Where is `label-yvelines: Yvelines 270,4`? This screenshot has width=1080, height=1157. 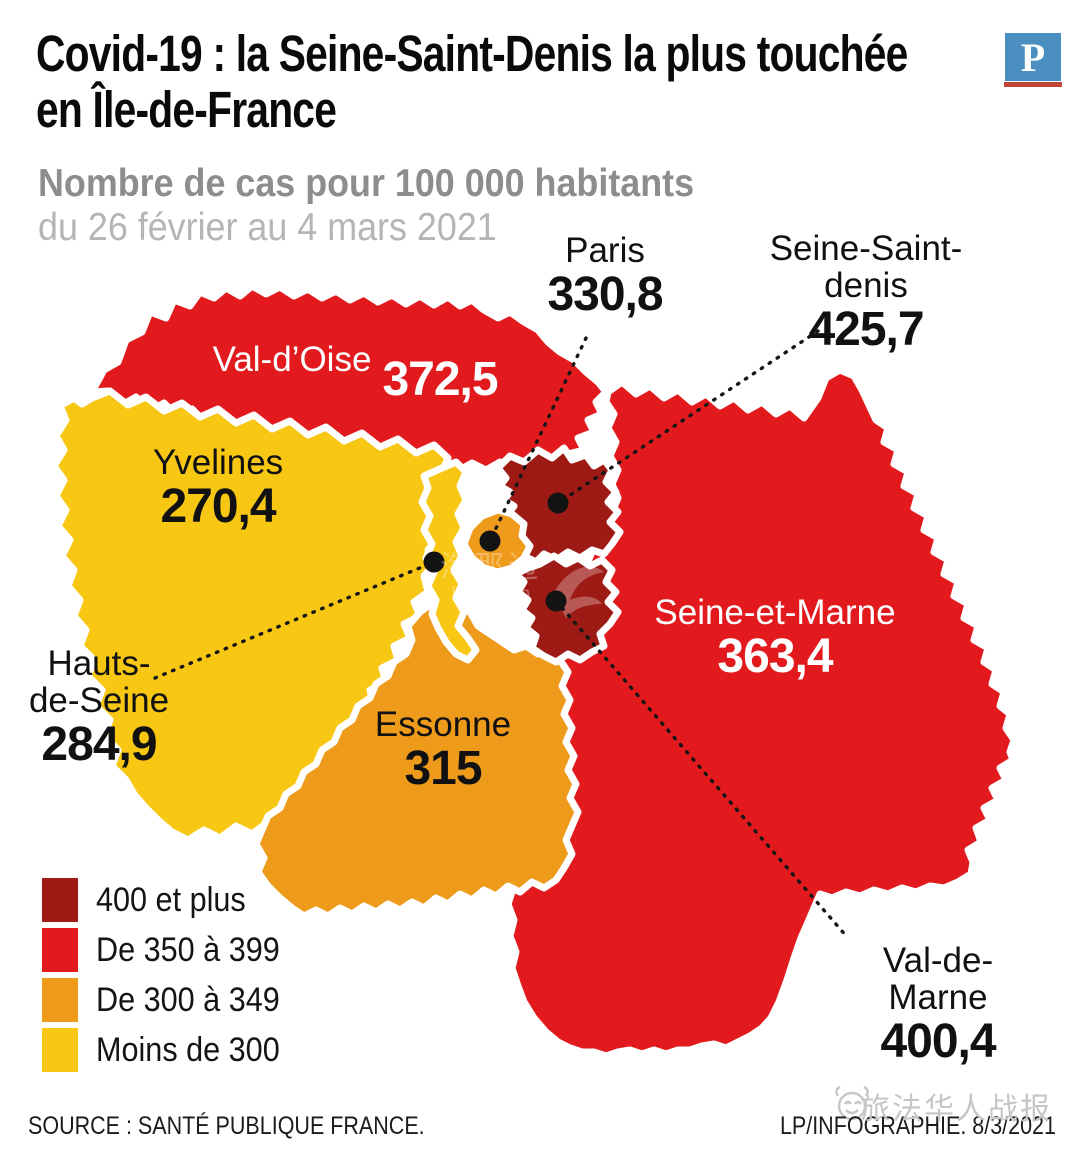
label-yvelines: Yvelines 270,4 is located at coordinates (218, 488).